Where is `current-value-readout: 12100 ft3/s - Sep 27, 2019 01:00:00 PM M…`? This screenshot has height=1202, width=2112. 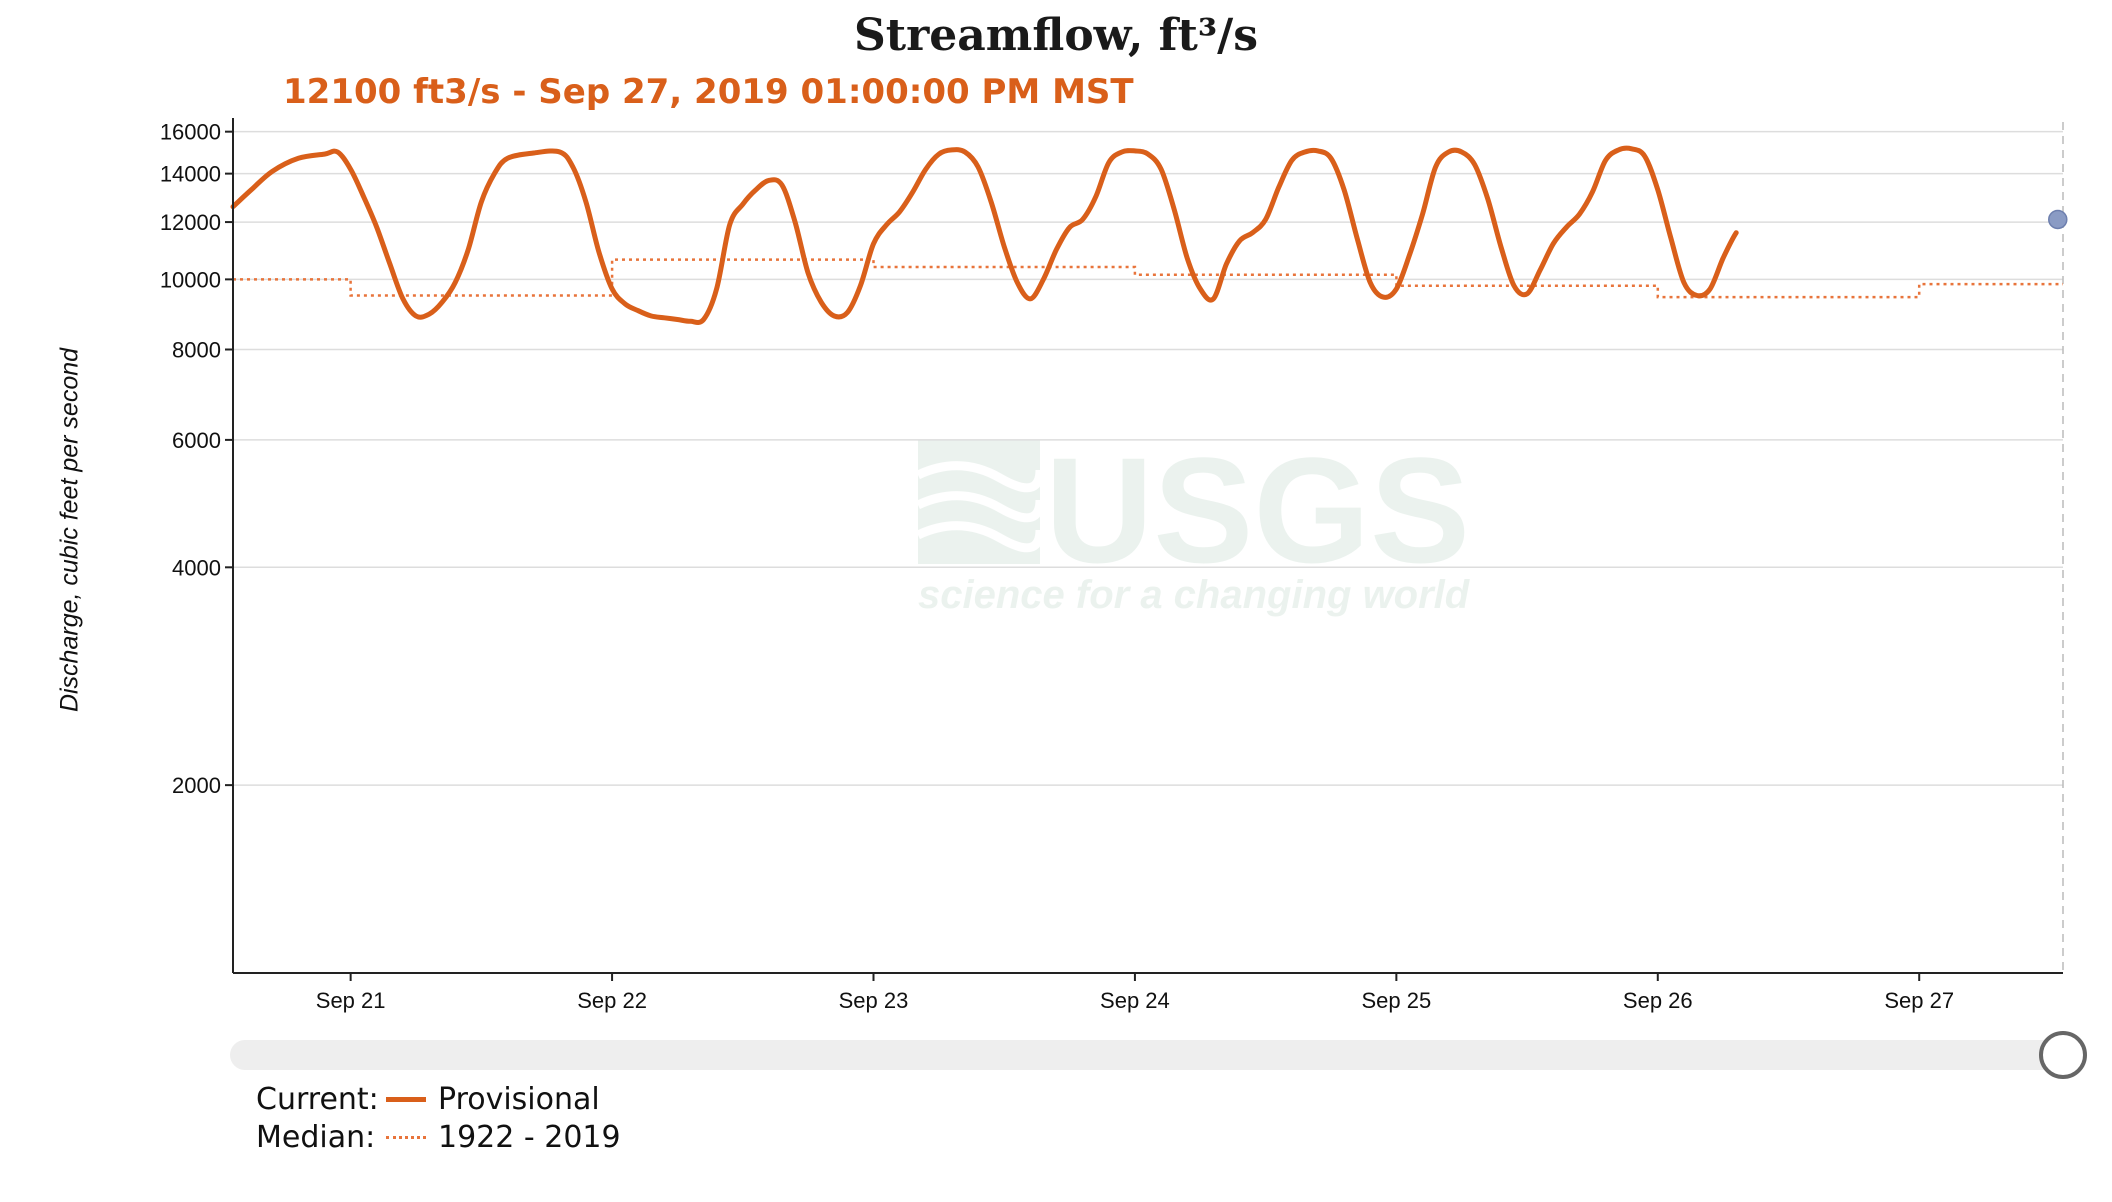
current-value-readout: 12100 ft3/s - Sep 27, 2019 01:00:00 PM M… is located at coordinates (708, 92).